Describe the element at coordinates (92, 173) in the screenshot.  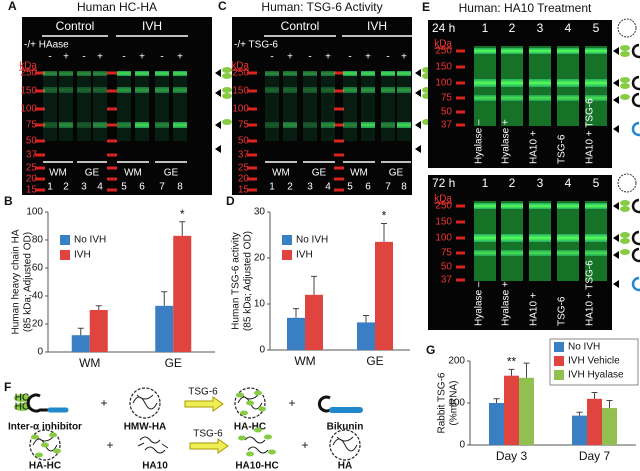
I see `label: GE` at that location.